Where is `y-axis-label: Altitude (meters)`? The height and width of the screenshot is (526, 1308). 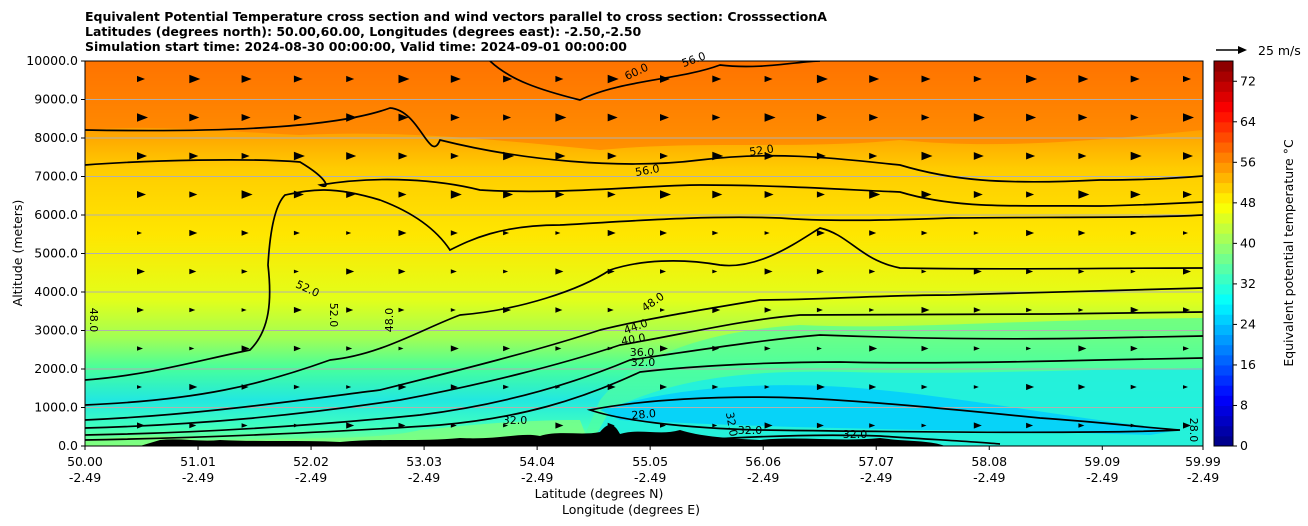
y-axis-label: Altitude (meters) is located at coordinates (17, 253).